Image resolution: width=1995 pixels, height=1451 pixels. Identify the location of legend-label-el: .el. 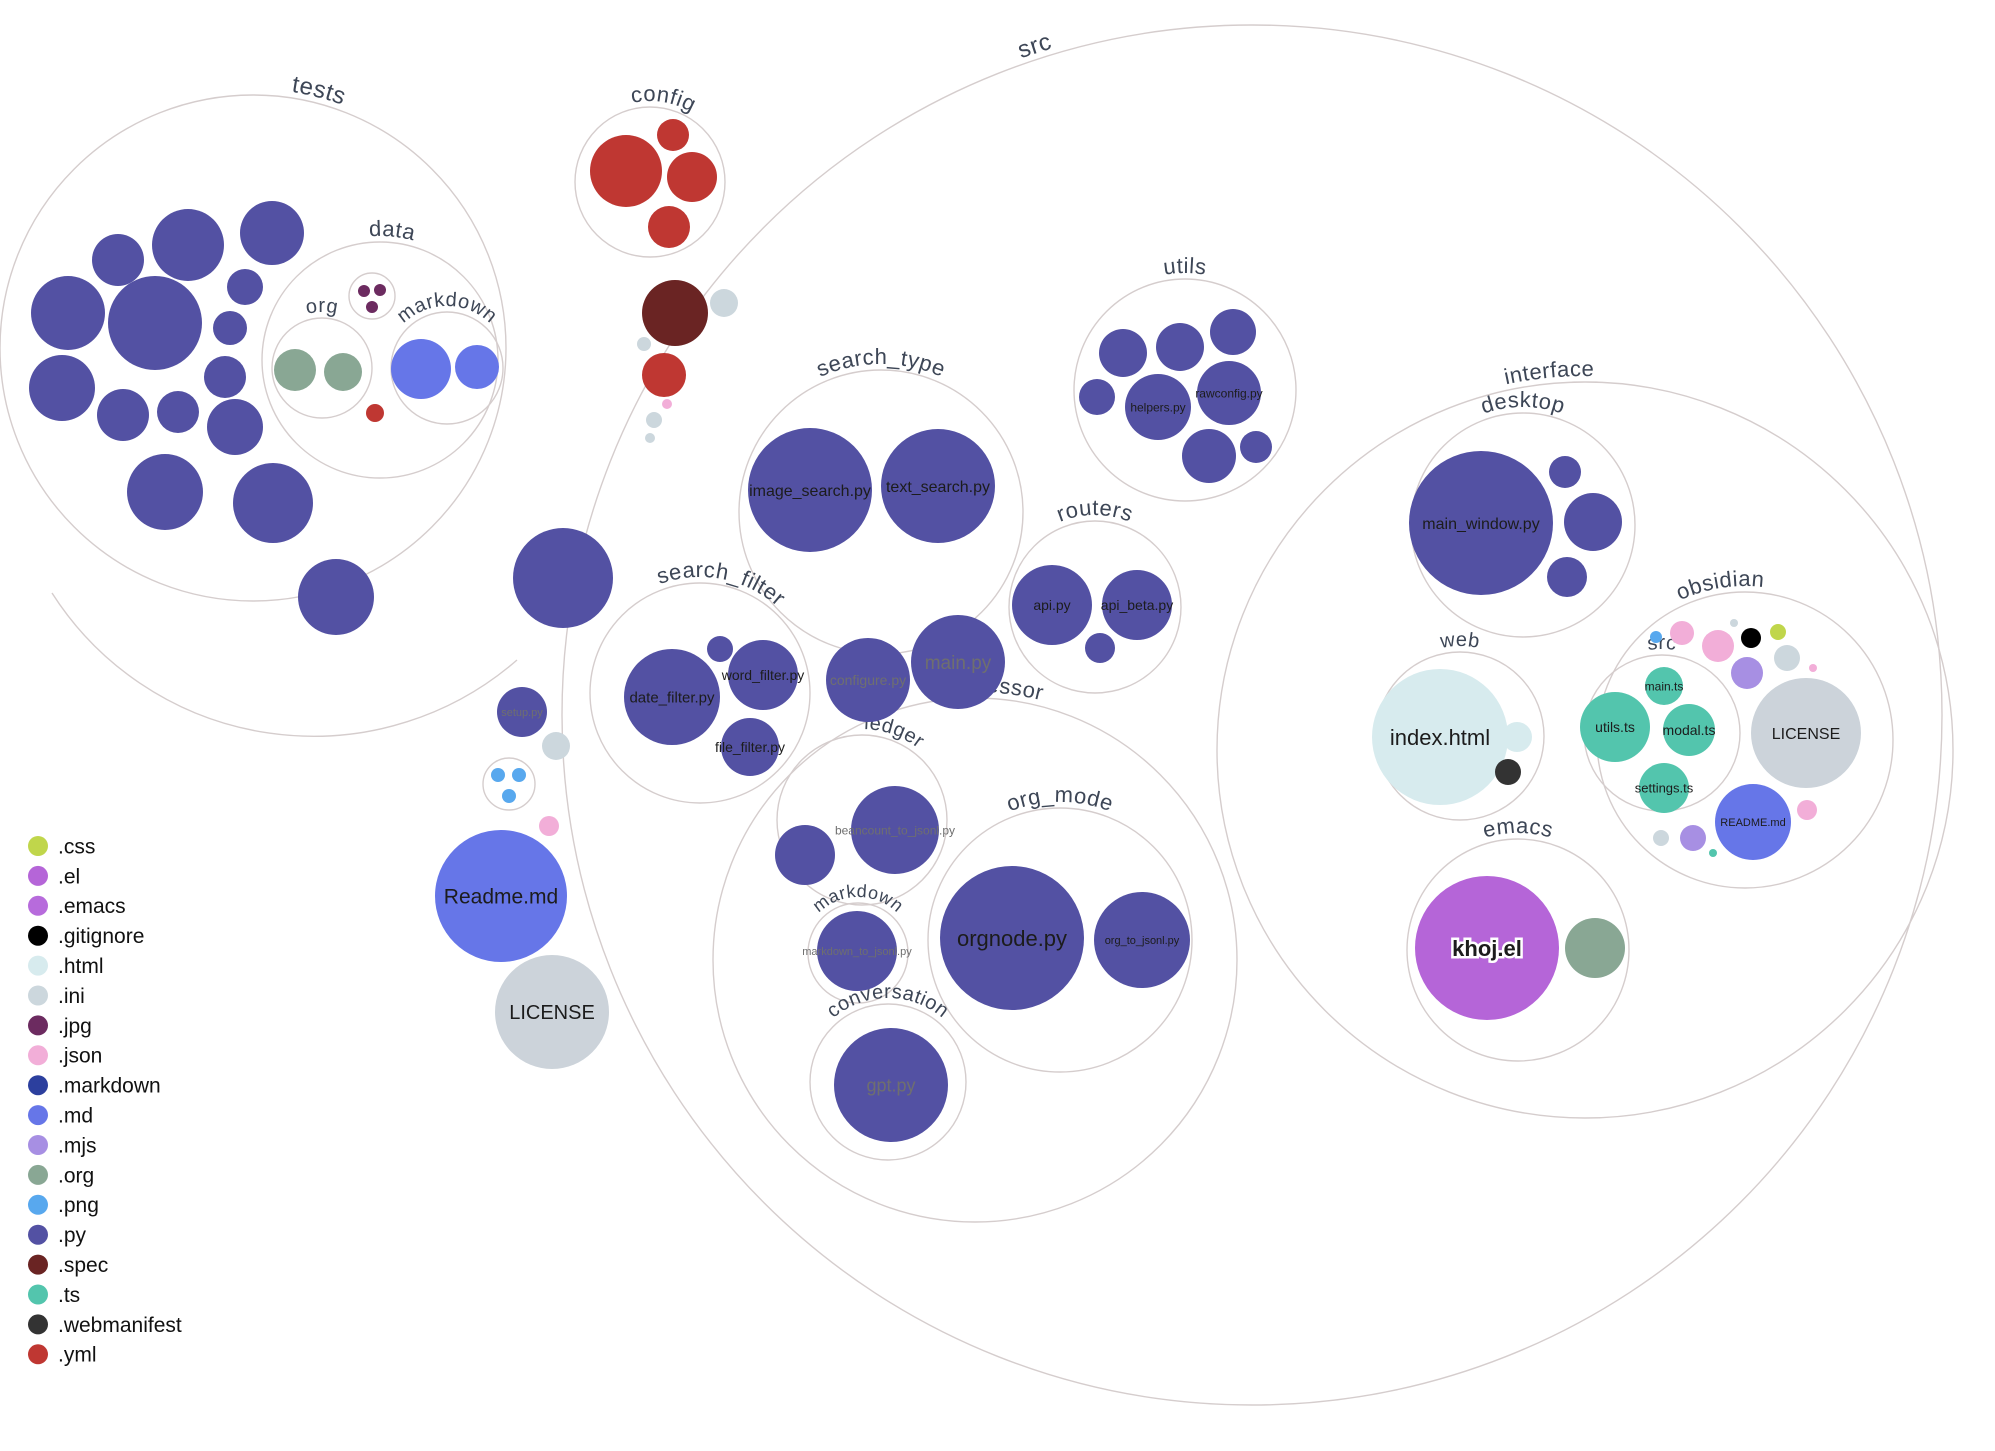
(69, 876).